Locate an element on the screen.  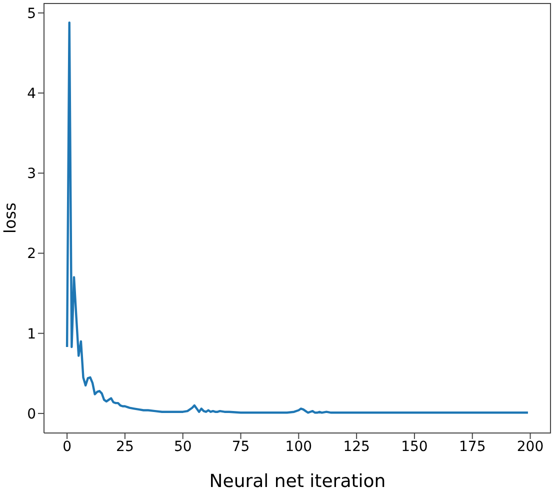
x-tick-label: 50 is located at coordinates (183, 446).